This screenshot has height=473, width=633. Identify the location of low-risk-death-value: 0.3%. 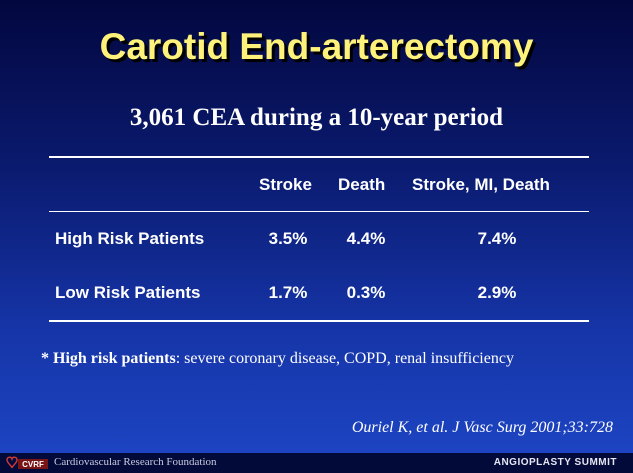
(366, 292).